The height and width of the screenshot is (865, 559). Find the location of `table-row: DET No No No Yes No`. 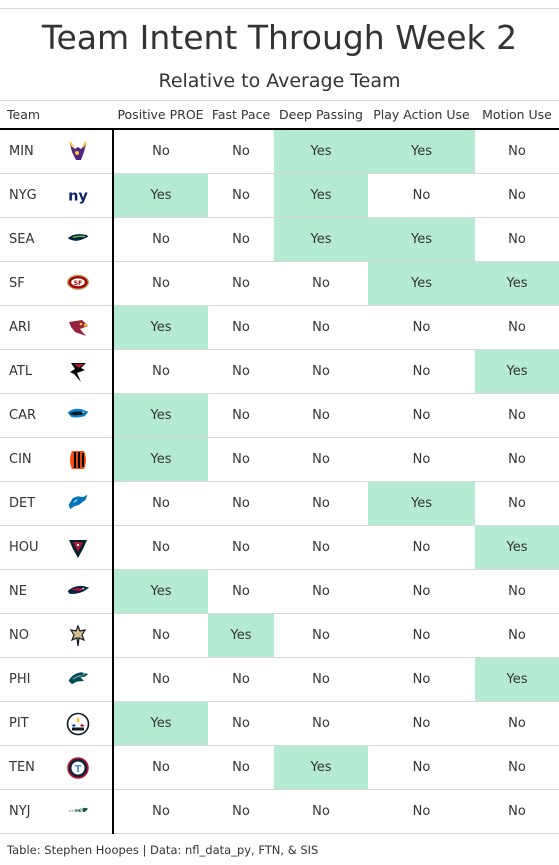

table-row: DET No No No Yes No is located at coordinates (279, 503).